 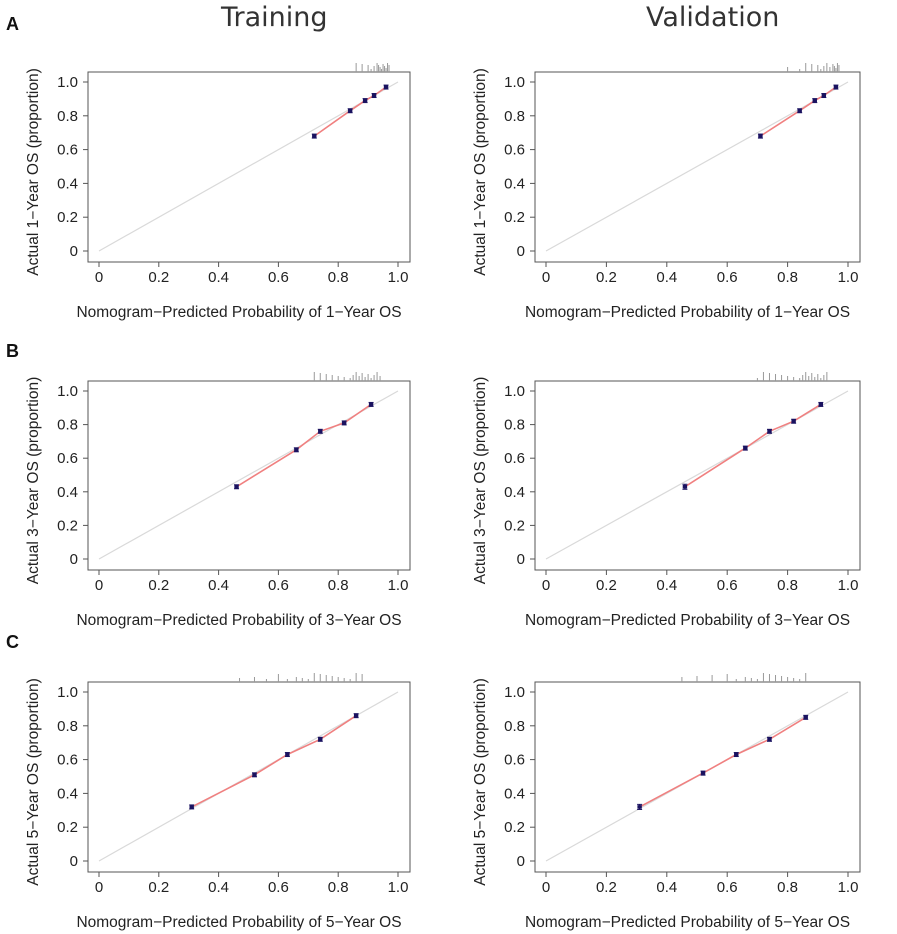 What do you see at coordinates (274, 17) in the screenshot?
I see `column-title-training: Training` at bounding box center [274, 17].